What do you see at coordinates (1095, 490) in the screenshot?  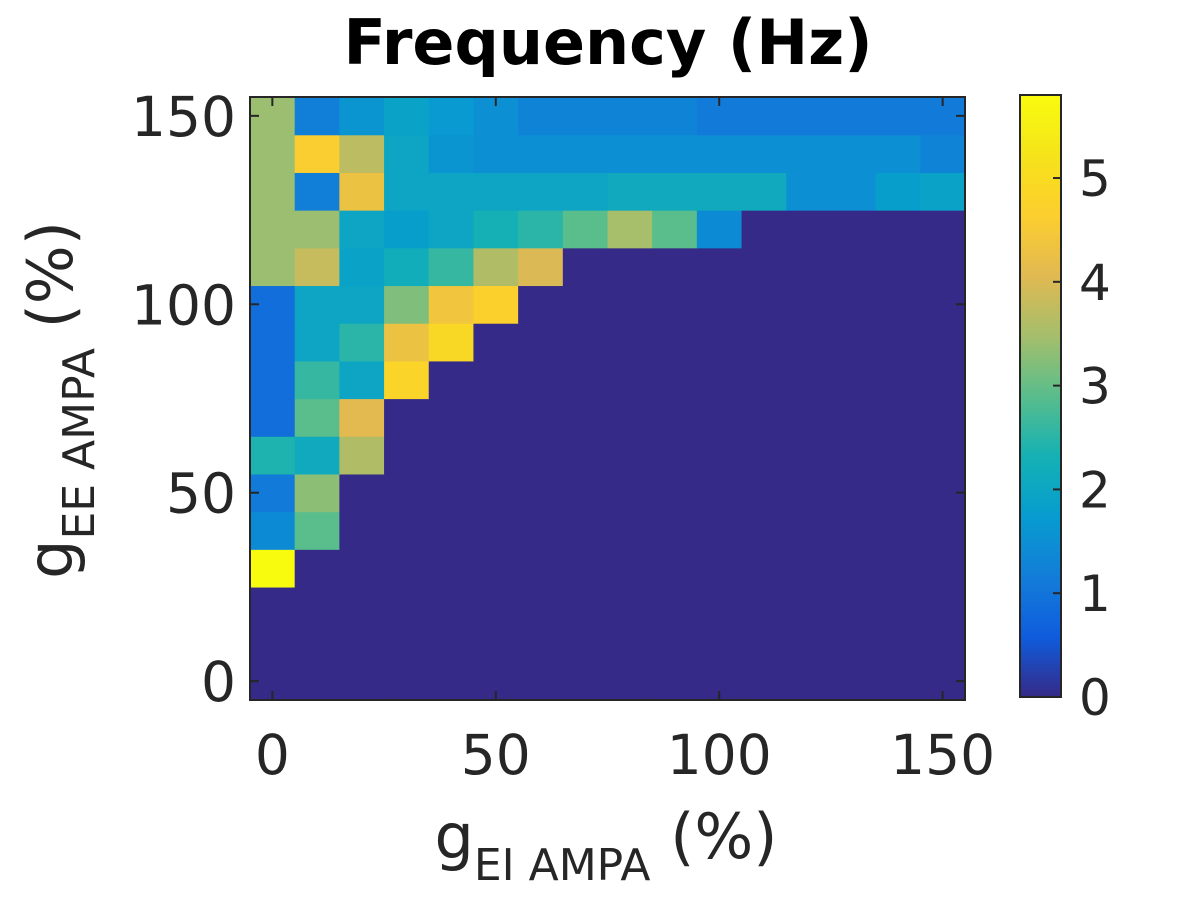 I see `colorbar-tick-label: 2` at bounding box center [1095, 490].